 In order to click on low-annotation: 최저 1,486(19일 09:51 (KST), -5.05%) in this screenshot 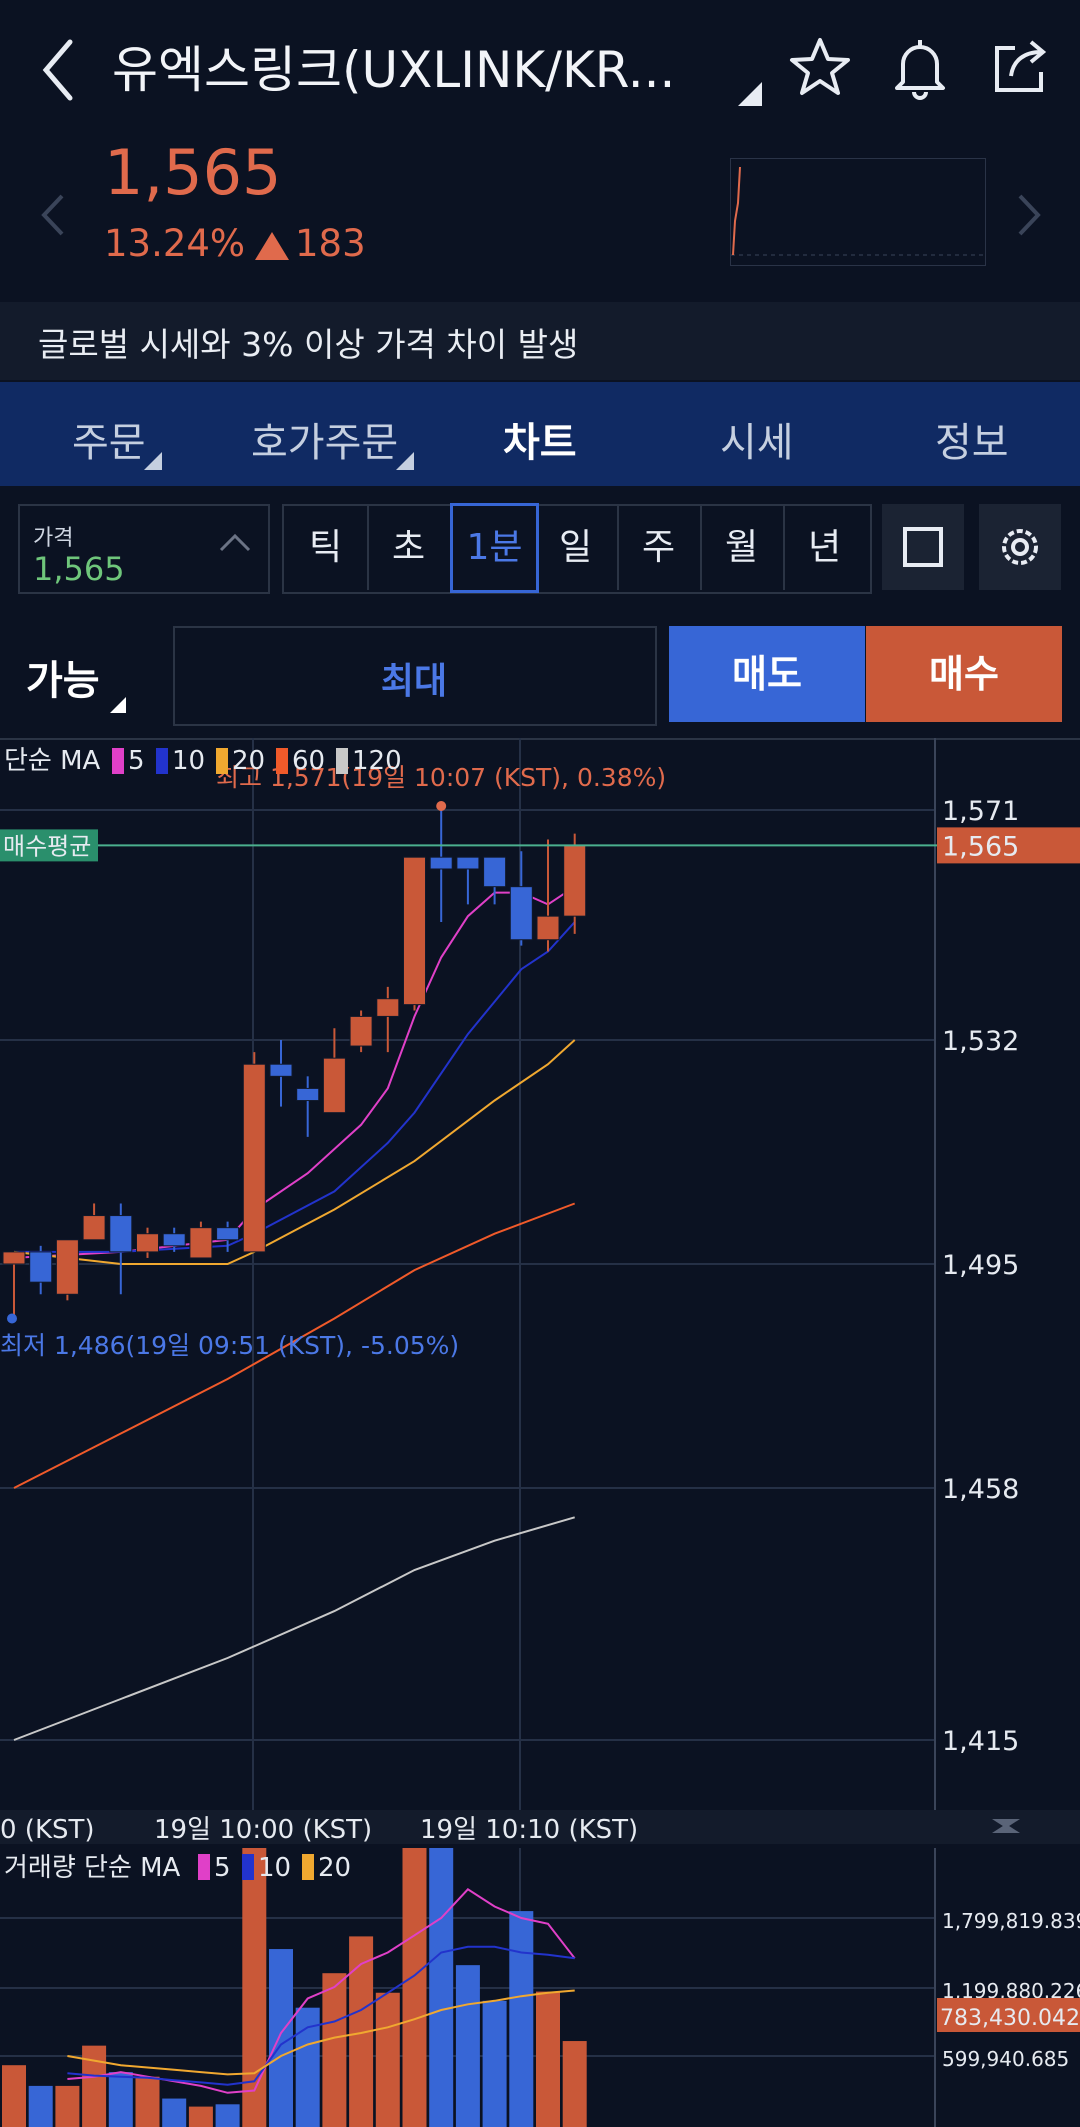, I will do `click(229, 1345)`.